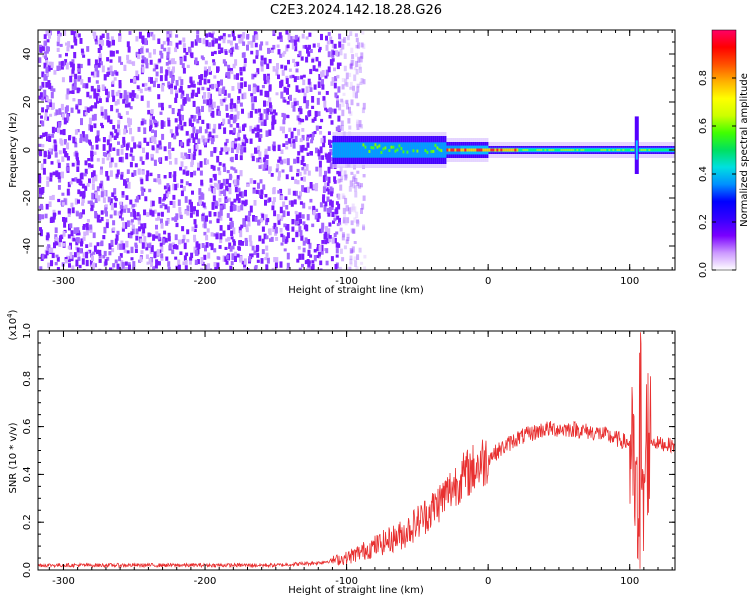 This screenshot has height=600, width=750. I want to click on y-tick-label: -40, so click(27, 246).